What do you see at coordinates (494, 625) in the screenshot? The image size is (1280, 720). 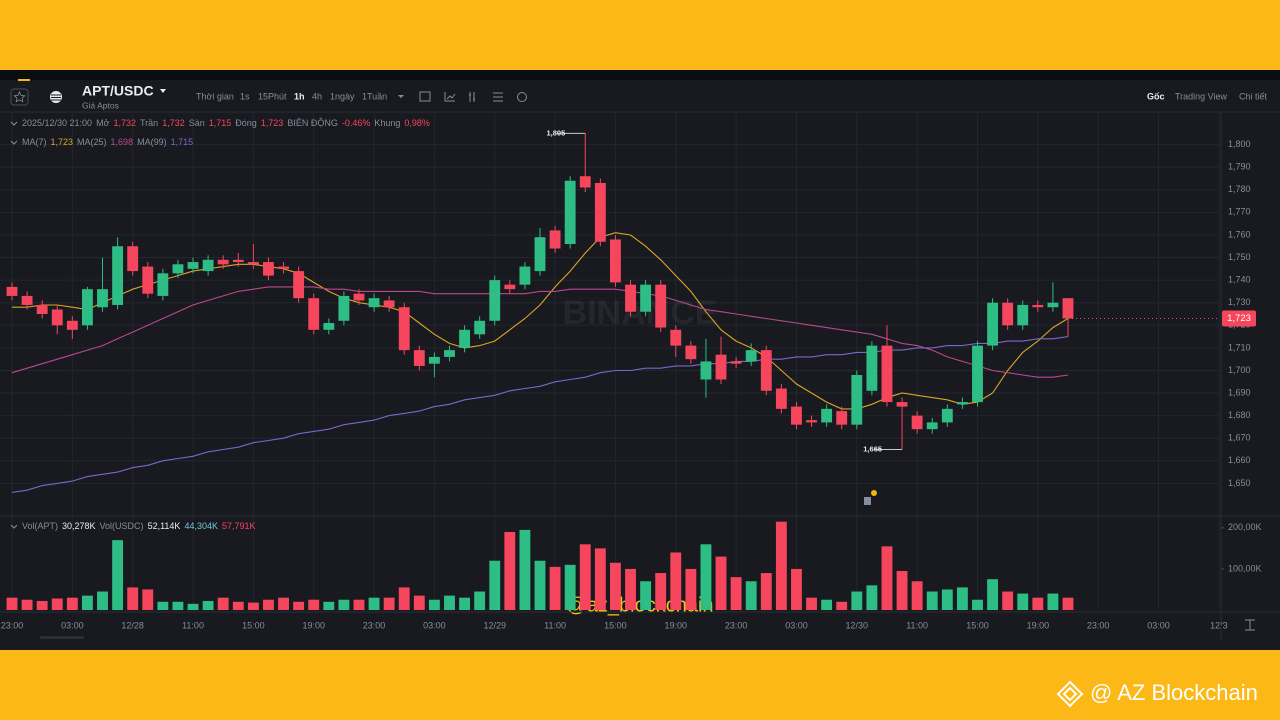 I see `x-tick-label: 12/29` at bounding box center [494, 625].